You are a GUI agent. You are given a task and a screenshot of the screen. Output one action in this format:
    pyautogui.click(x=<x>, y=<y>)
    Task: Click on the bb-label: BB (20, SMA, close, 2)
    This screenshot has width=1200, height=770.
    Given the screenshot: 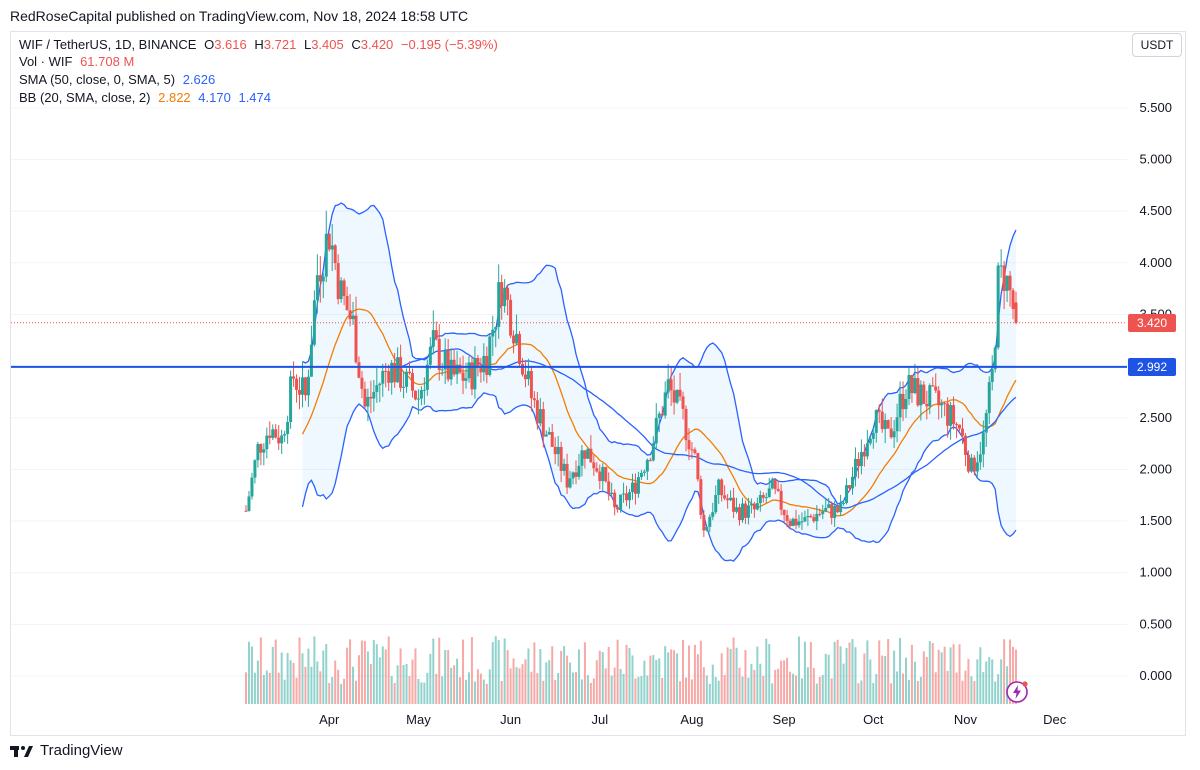 What is the action you would take?
    pyautogui.click(x=85, y=97)
    